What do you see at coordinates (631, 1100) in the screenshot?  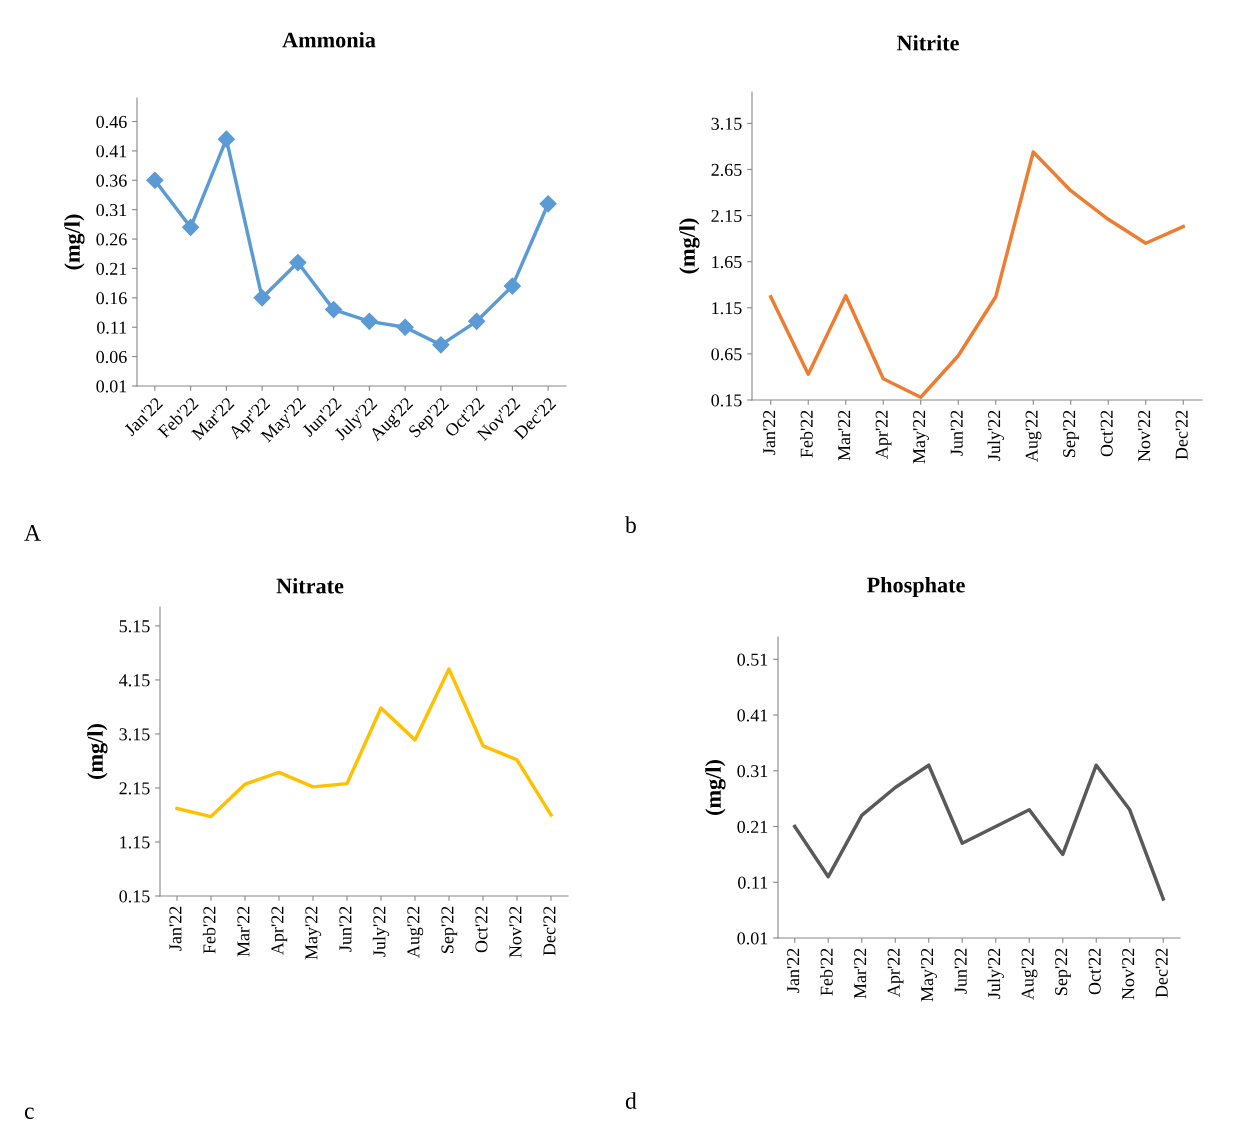 I see `text: d` at bounding box center [631, 1100].